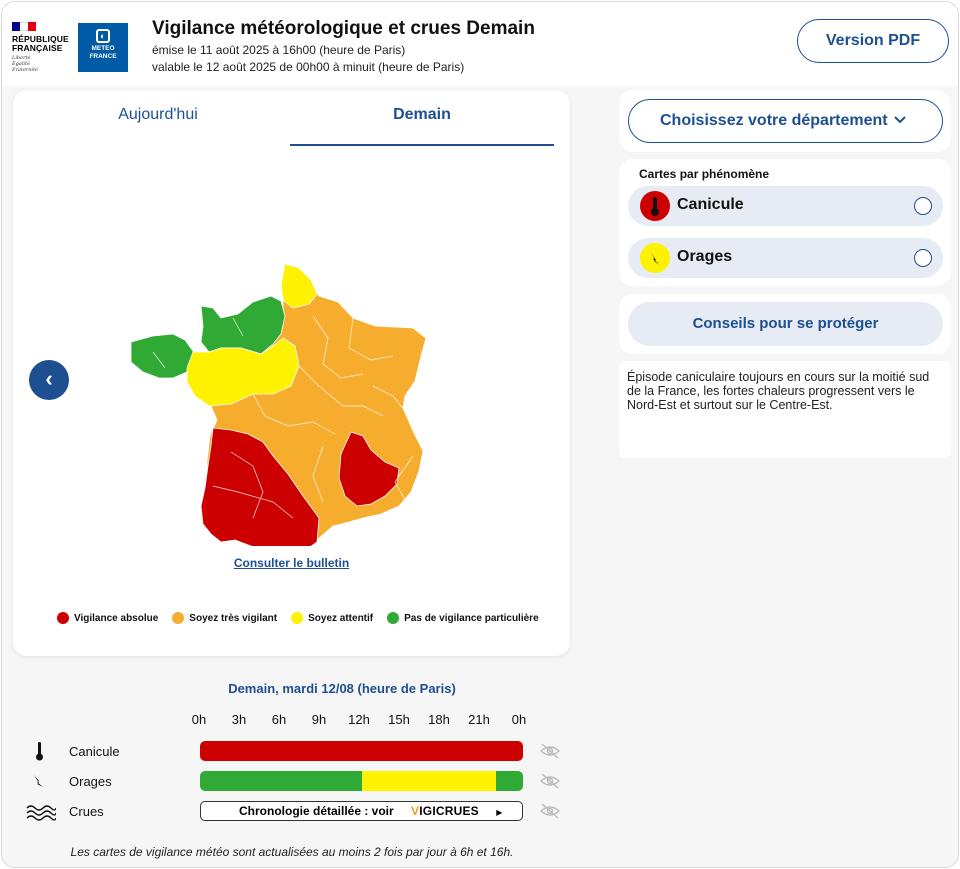 This screenshot has height=869, width=960. Describe the element at coordinates (422, 126) in the screenshot. I see `tab-tomorrow: Demain` at that location.